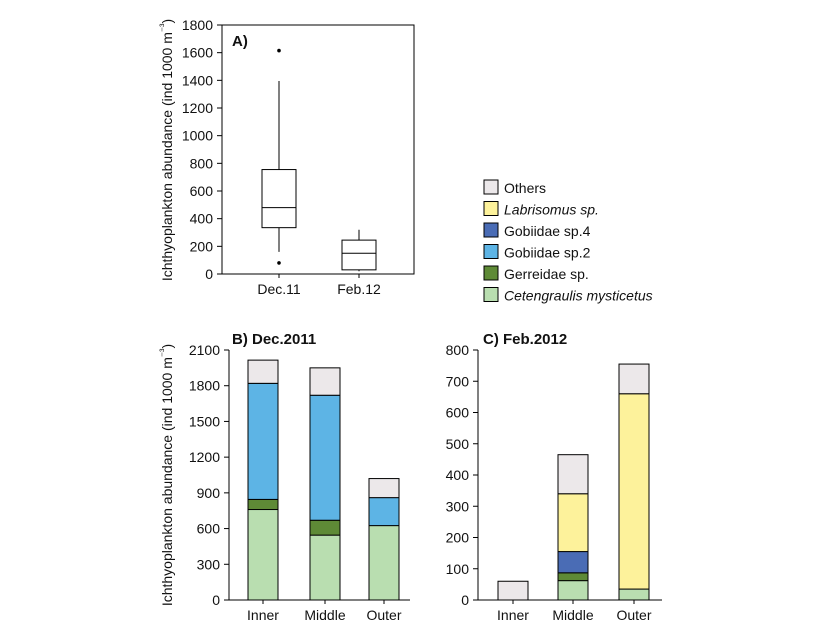 The image size is (825, 636). I want to click on box-Dec.11, so click(279, 156).